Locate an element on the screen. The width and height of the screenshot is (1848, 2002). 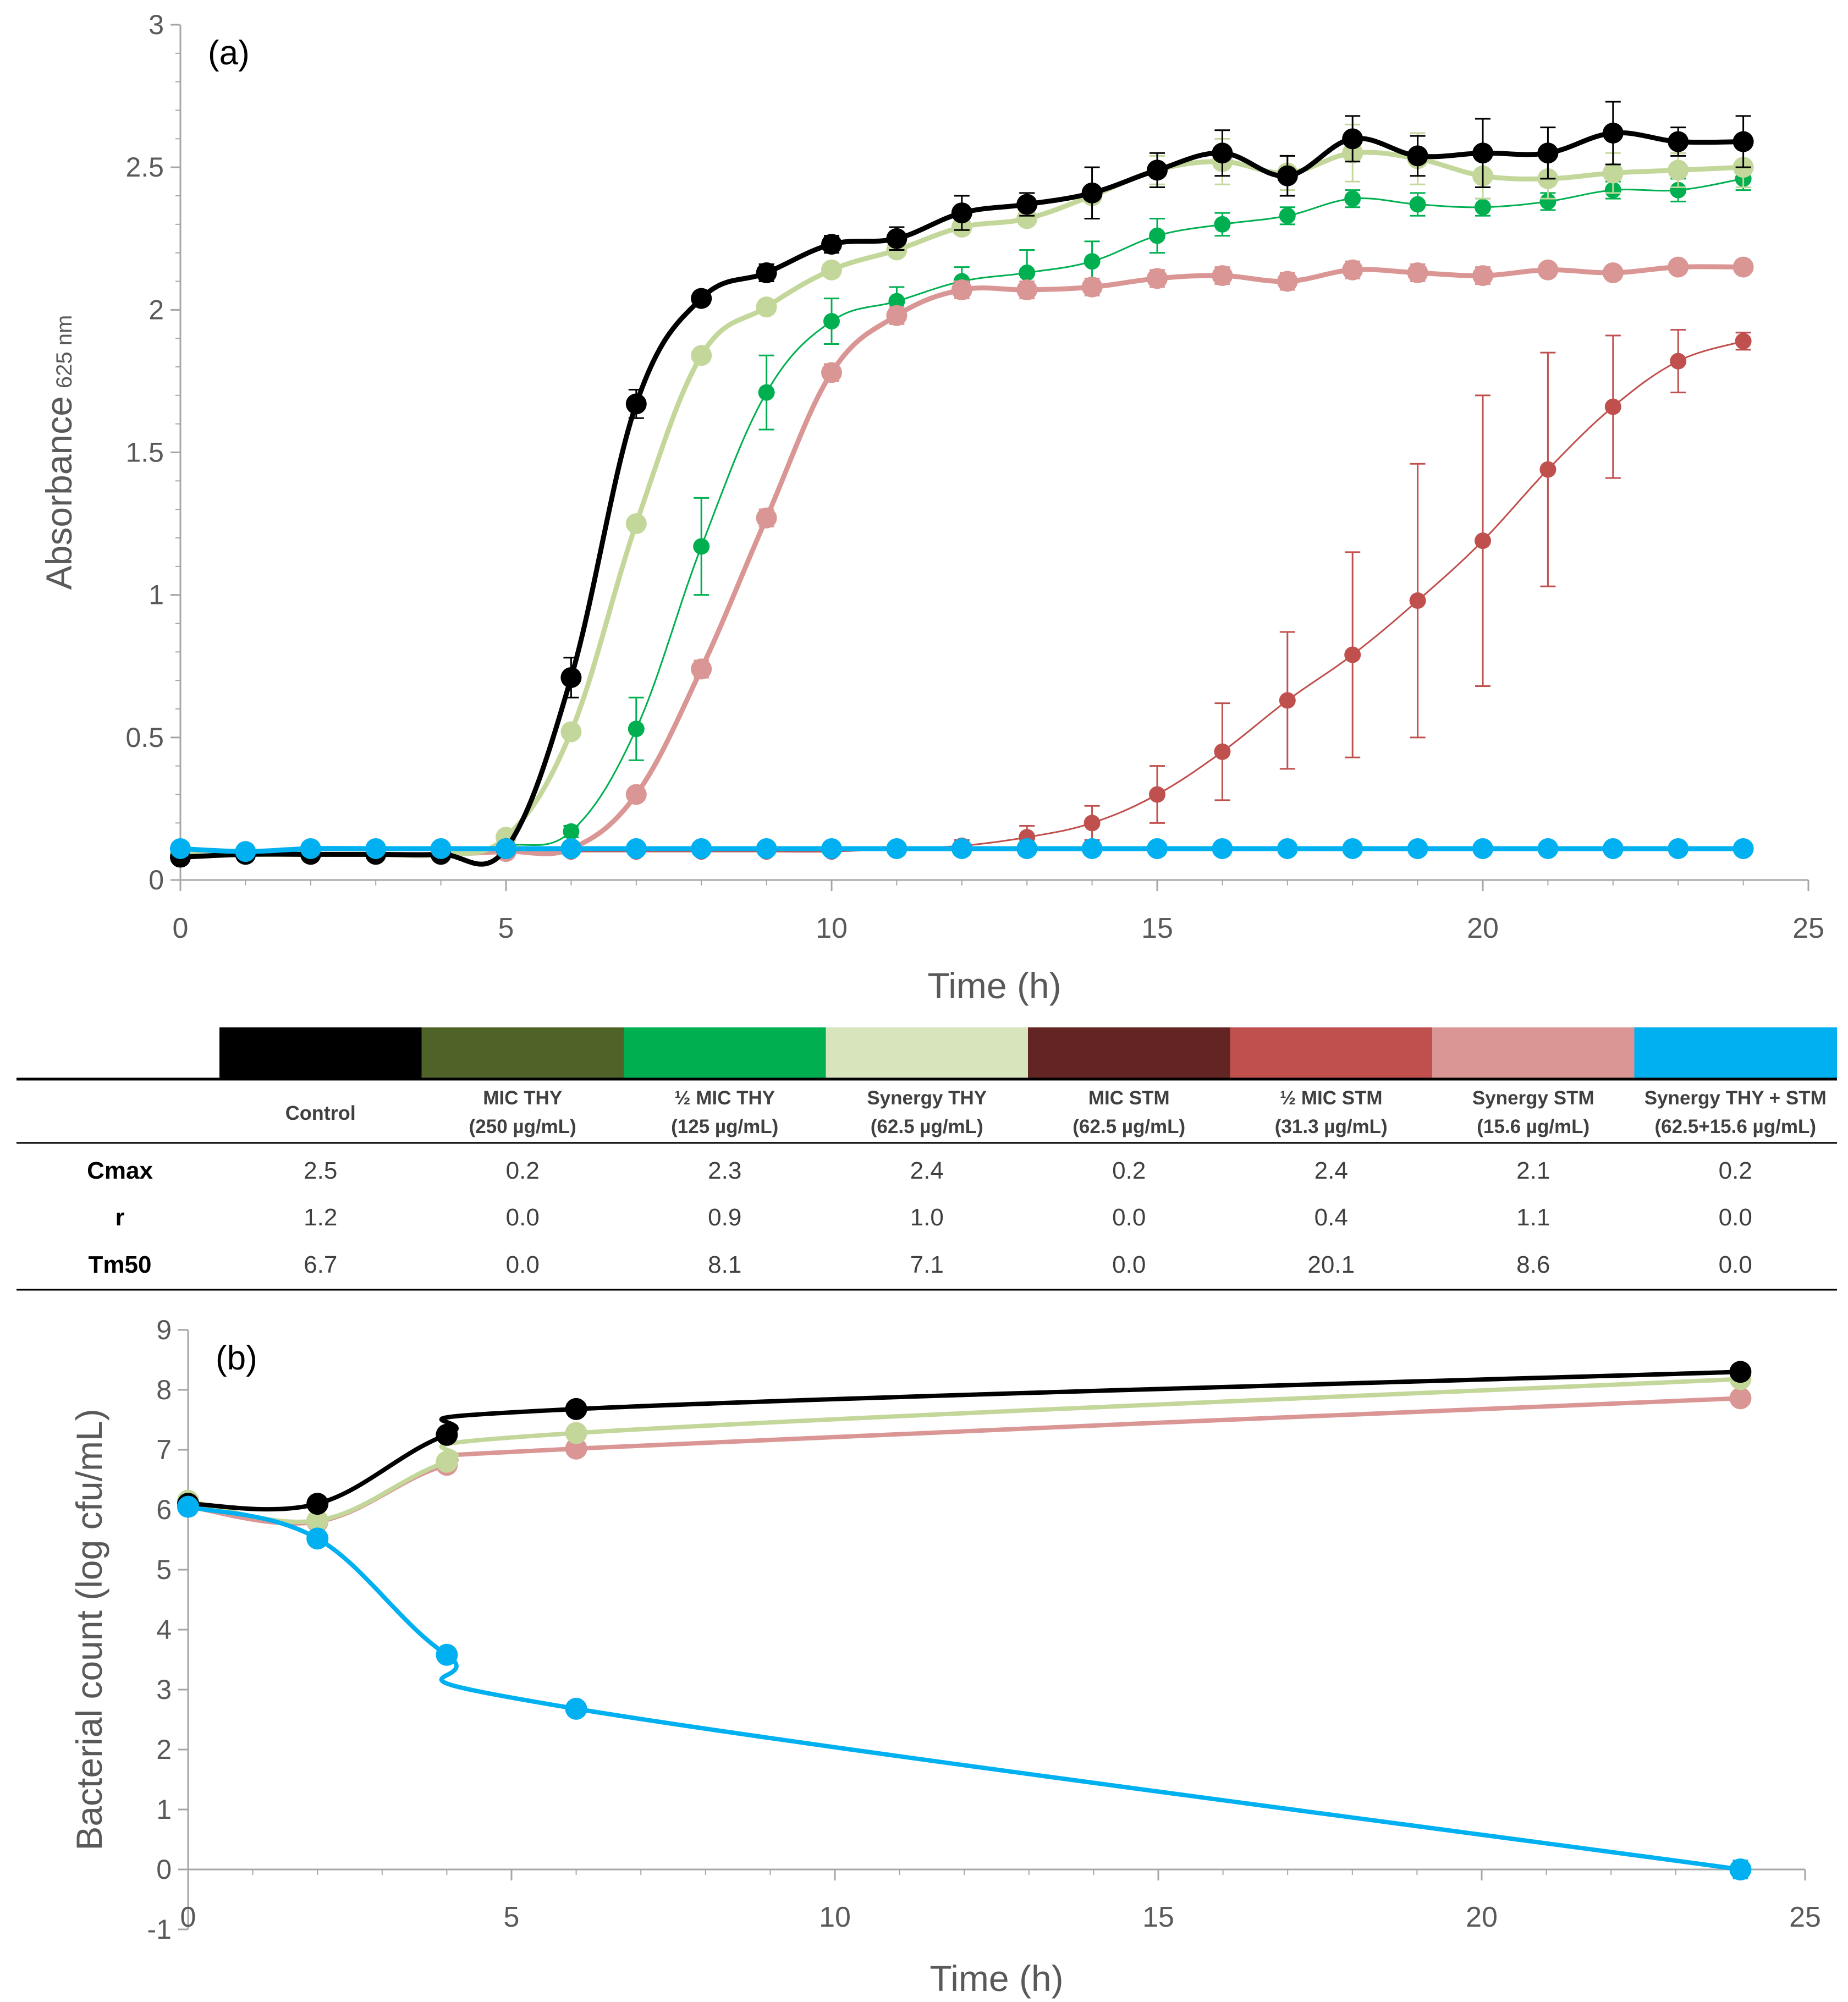
x-axis-title: Time (h) is located at coordinates (996, 1978).